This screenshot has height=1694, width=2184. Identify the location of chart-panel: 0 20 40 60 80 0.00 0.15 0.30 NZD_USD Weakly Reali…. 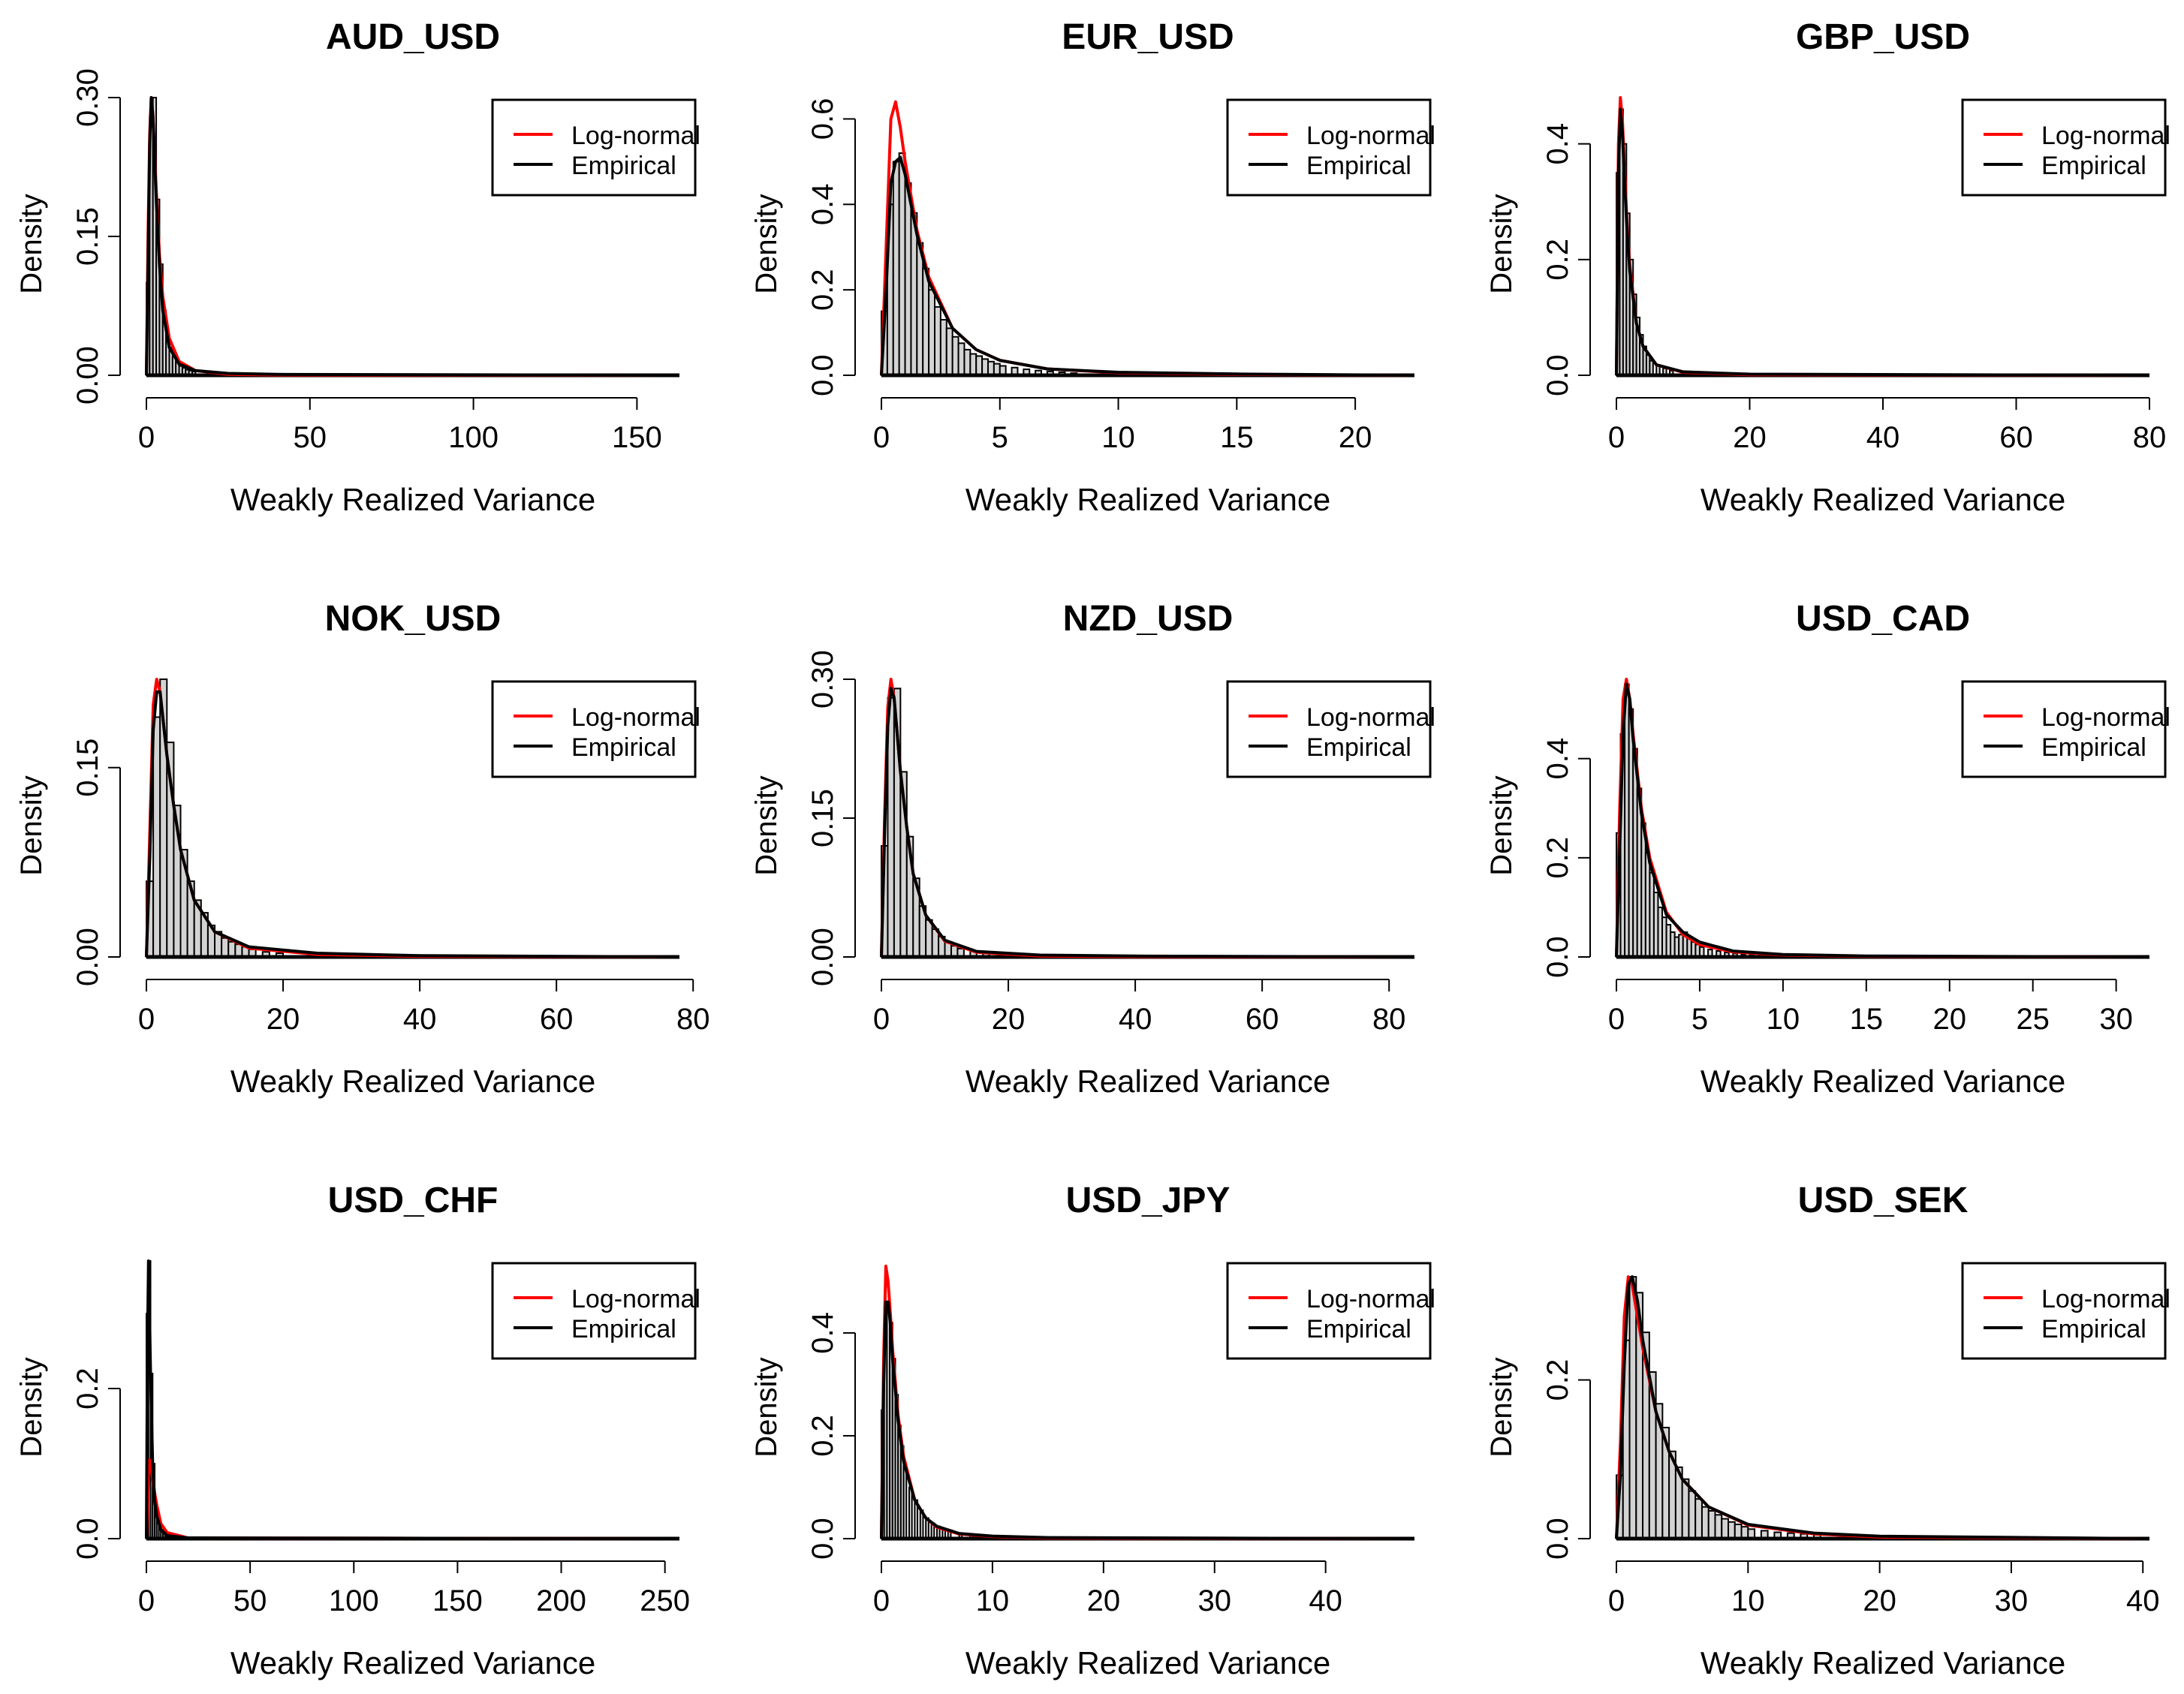
(1092, 849).